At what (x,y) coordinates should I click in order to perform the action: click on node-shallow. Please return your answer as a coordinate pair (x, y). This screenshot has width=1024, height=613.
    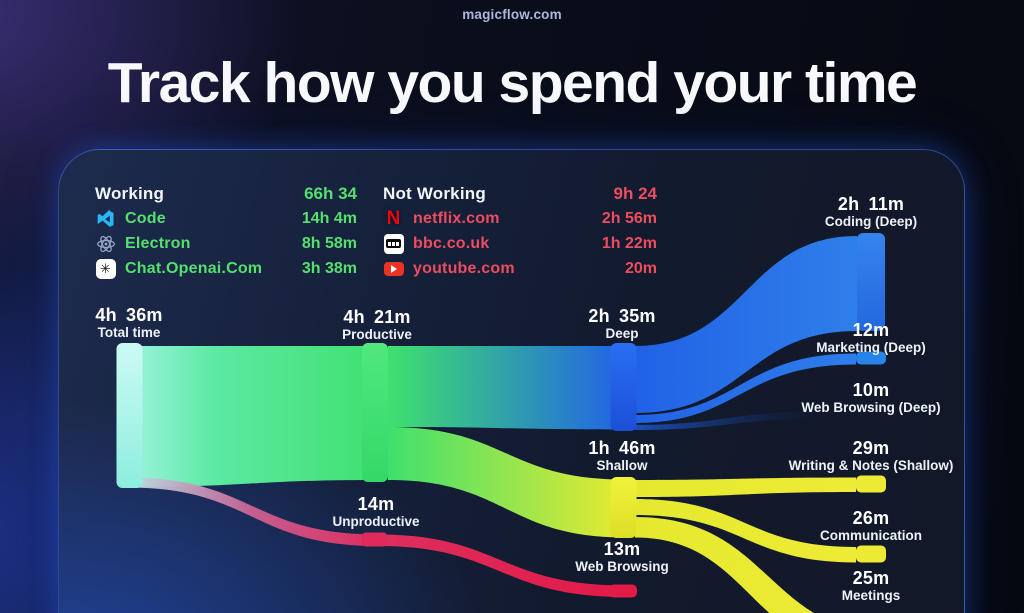
    Looking at the image, I should click on (623, 507).